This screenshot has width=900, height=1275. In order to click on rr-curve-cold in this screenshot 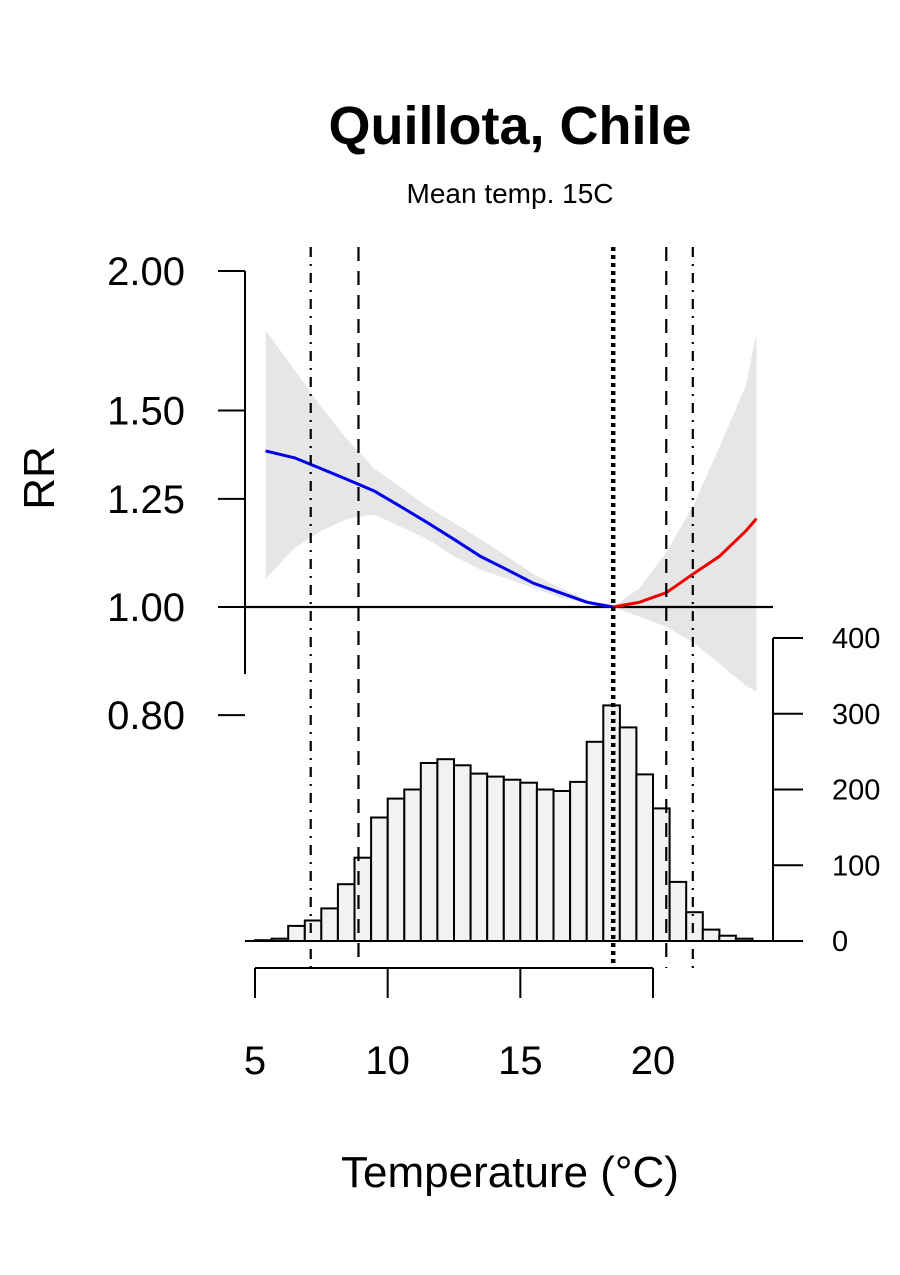, I will do `click(439, 529)`.